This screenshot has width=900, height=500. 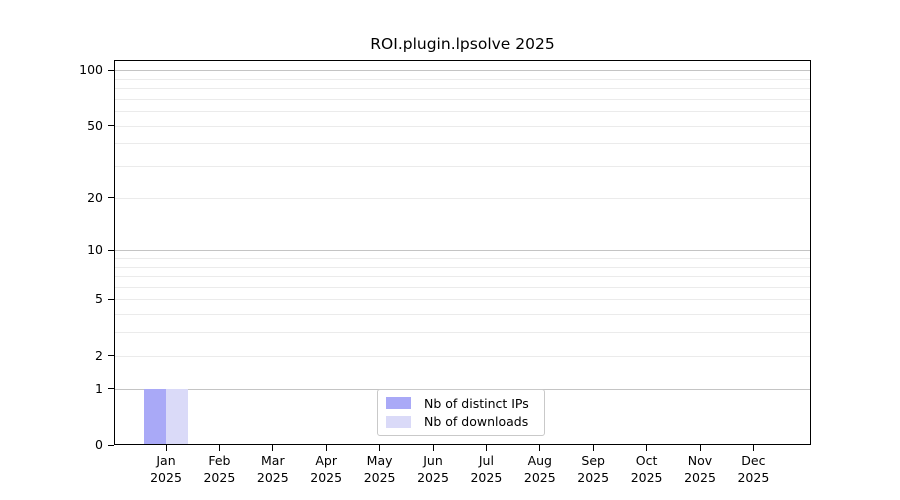 What do you see at coordinates (476, 403) in the screenshot?
I see `legend-label-distinct-ips: Nb of distinct IPs` at bounding box center [476, 403].